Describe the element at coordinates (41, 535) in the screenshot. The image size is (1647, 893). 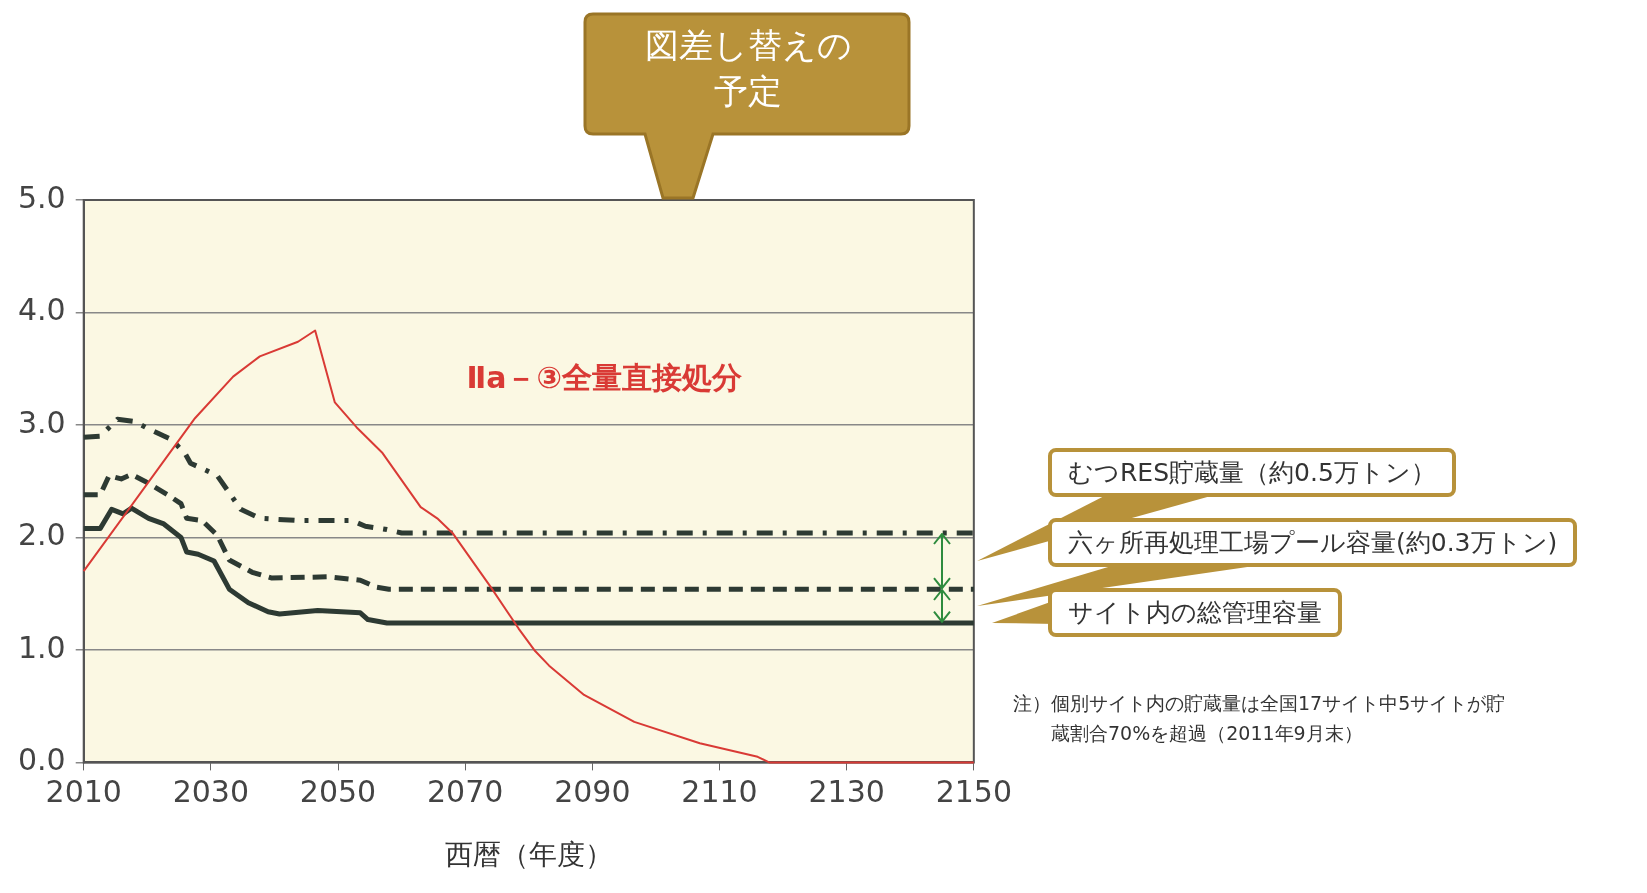
I see `y-tick-label: 2.0` at that location.